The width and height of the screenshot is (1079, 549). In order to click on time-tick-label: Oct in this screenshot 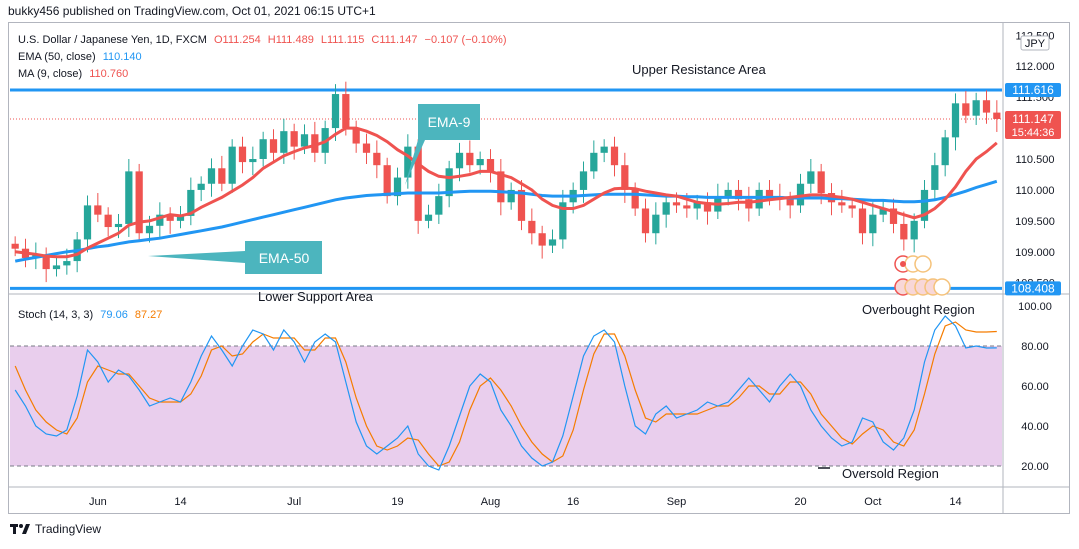, I will do `click(872, 502)`.